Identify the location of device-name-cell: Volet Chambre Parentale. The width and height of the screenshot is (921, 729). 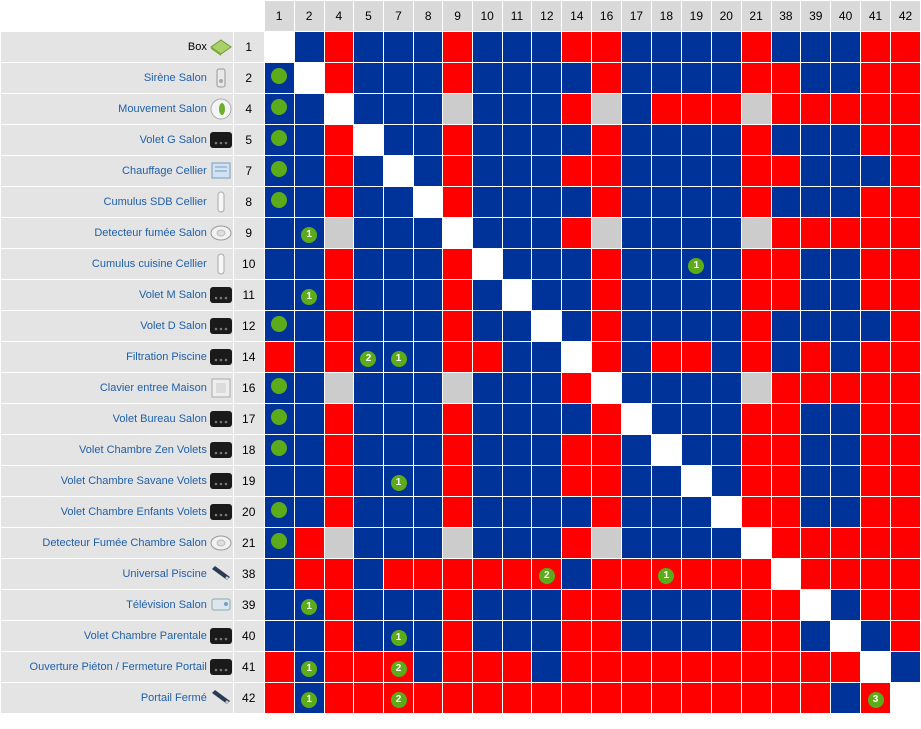
(117, 636).